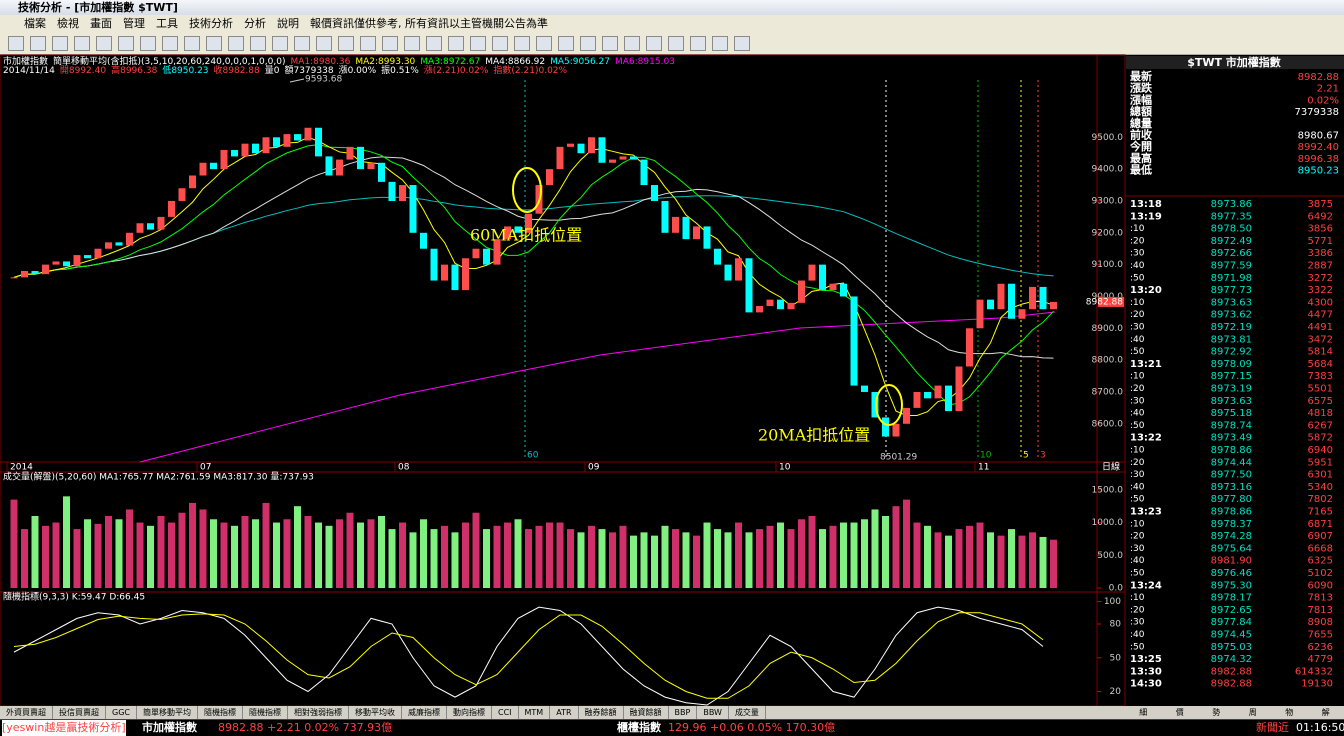  I want to click on indicator-tab: 威廉指標, so click(424, 712).